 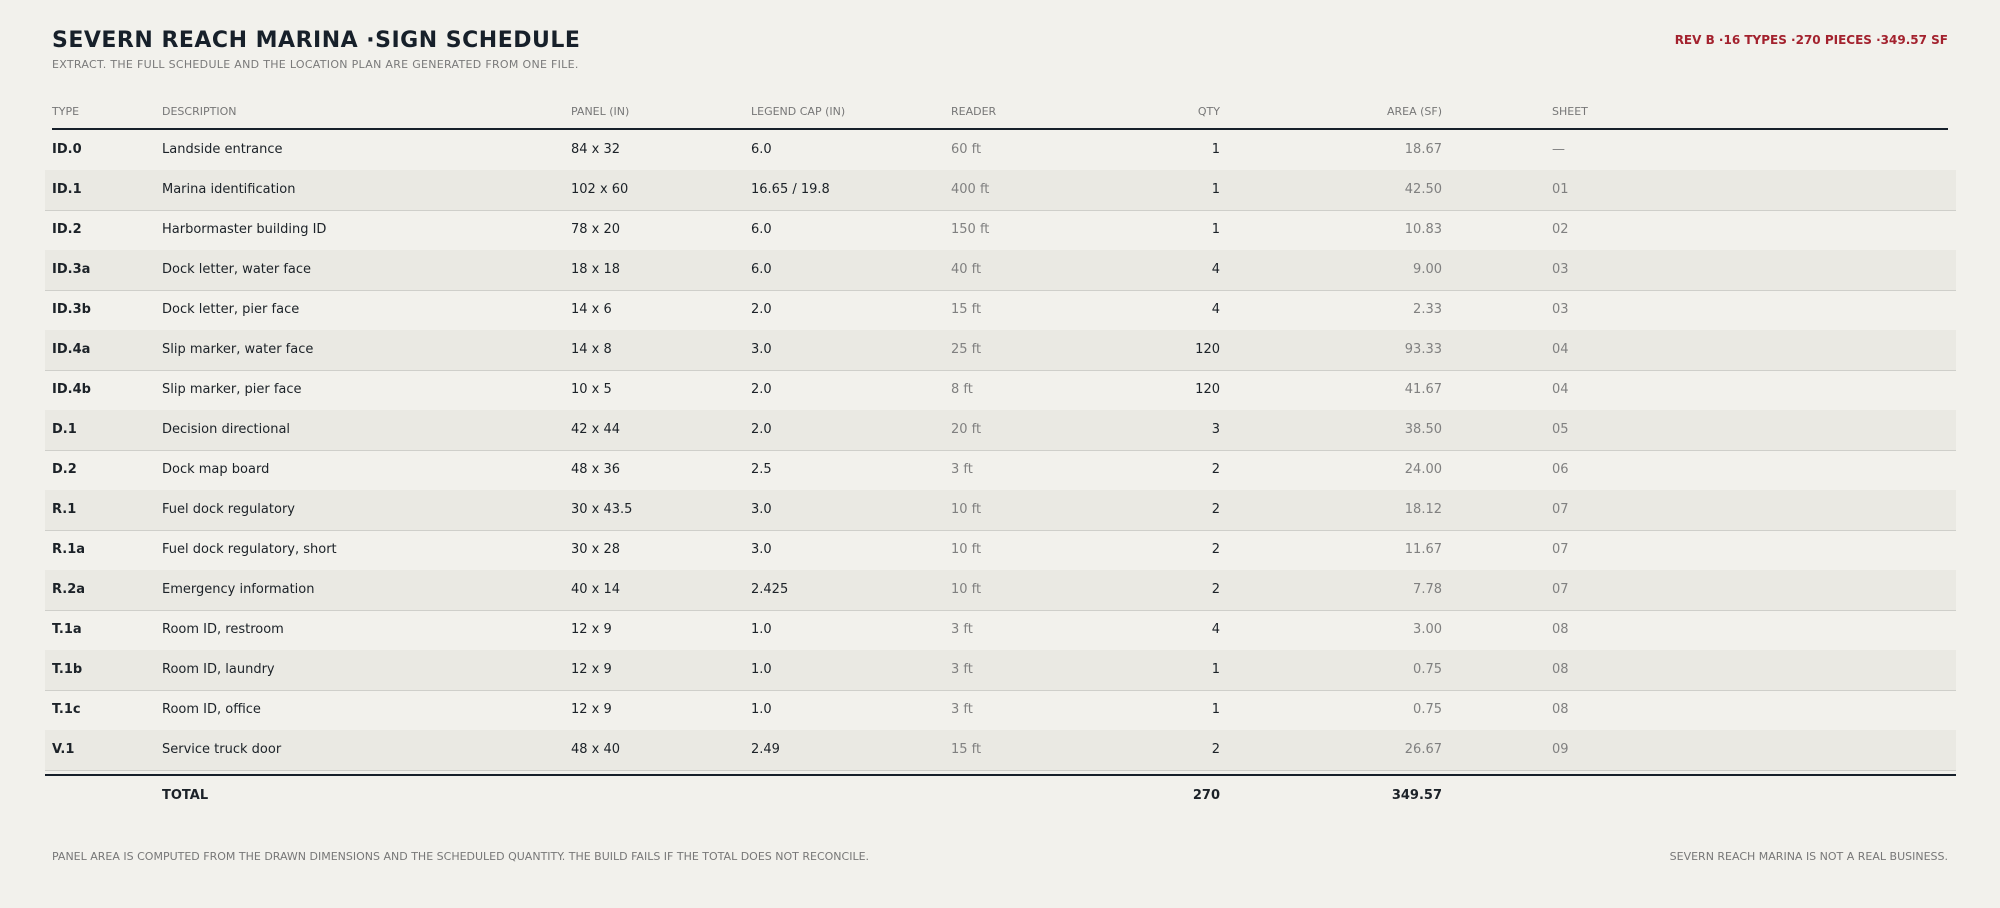 I want to click on total-qty: 270, so click(x=1206, y=795).